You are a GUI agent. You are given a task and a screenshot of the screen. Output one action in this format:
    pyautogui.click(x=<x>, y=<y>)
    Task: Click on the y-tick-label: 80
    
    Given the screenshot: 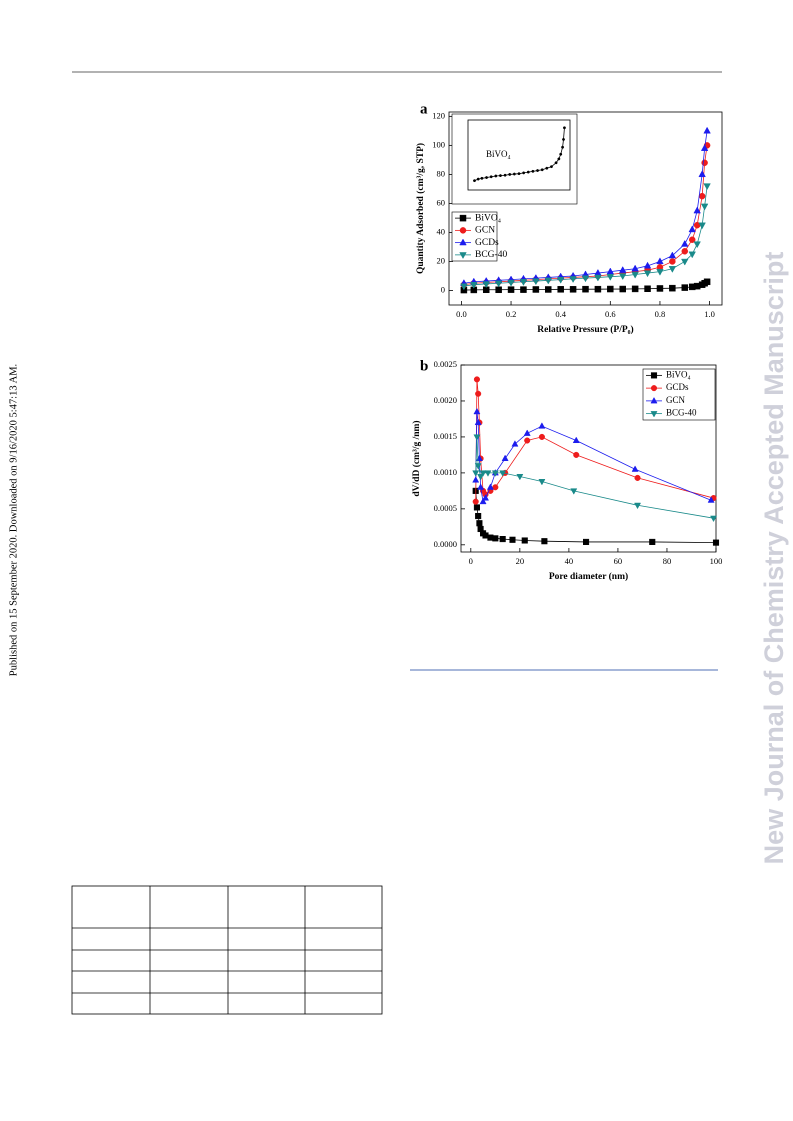 What is the action you would take?
    pyautogui.click(x=441, y=173)
    